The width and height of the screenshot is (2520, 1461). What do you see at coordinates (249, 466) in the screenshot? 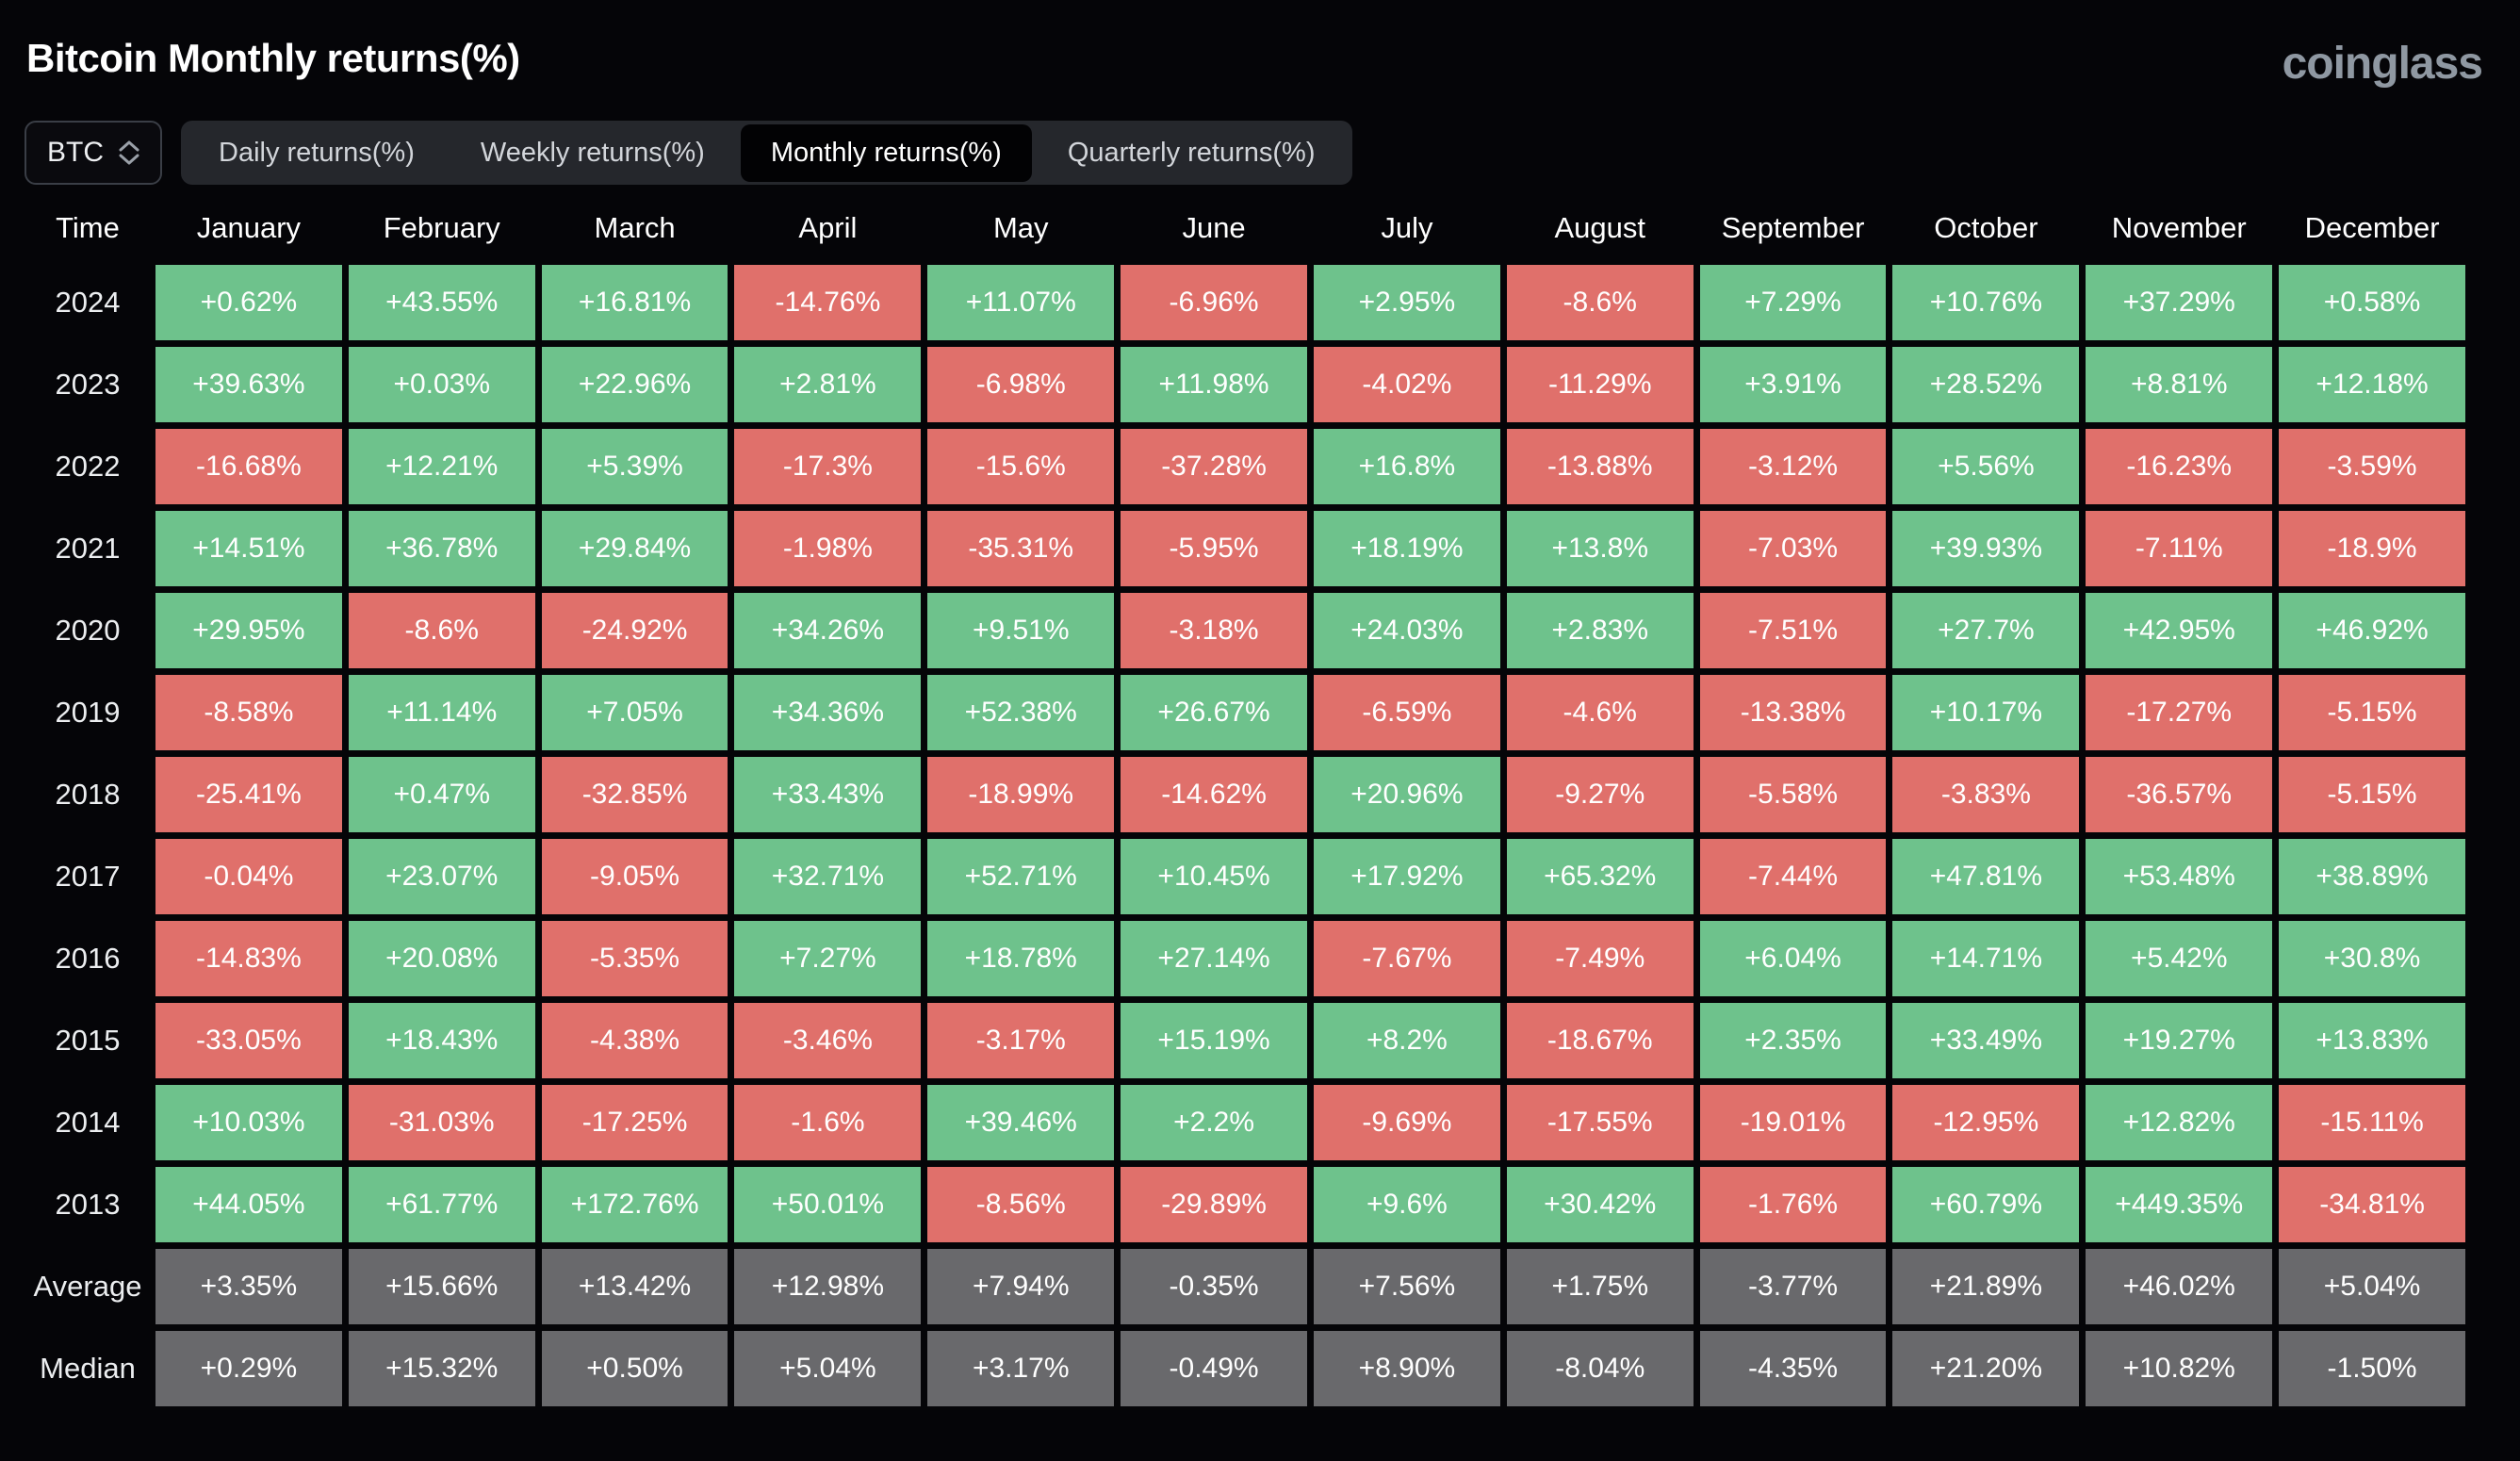
I see `return-cell-2022-january: -16.68%` at bounding box center [249, 466].